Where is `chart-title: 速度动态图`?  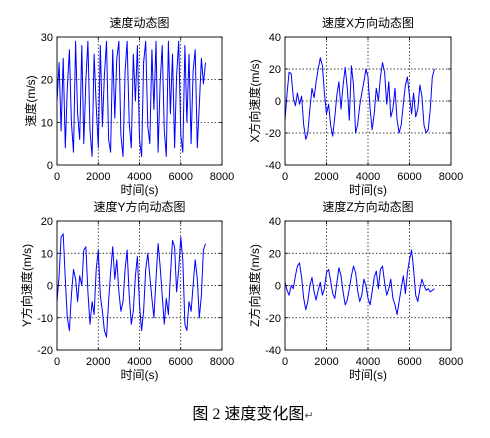 chart-title: 速度动态图 is located at coordinates (139, 22).